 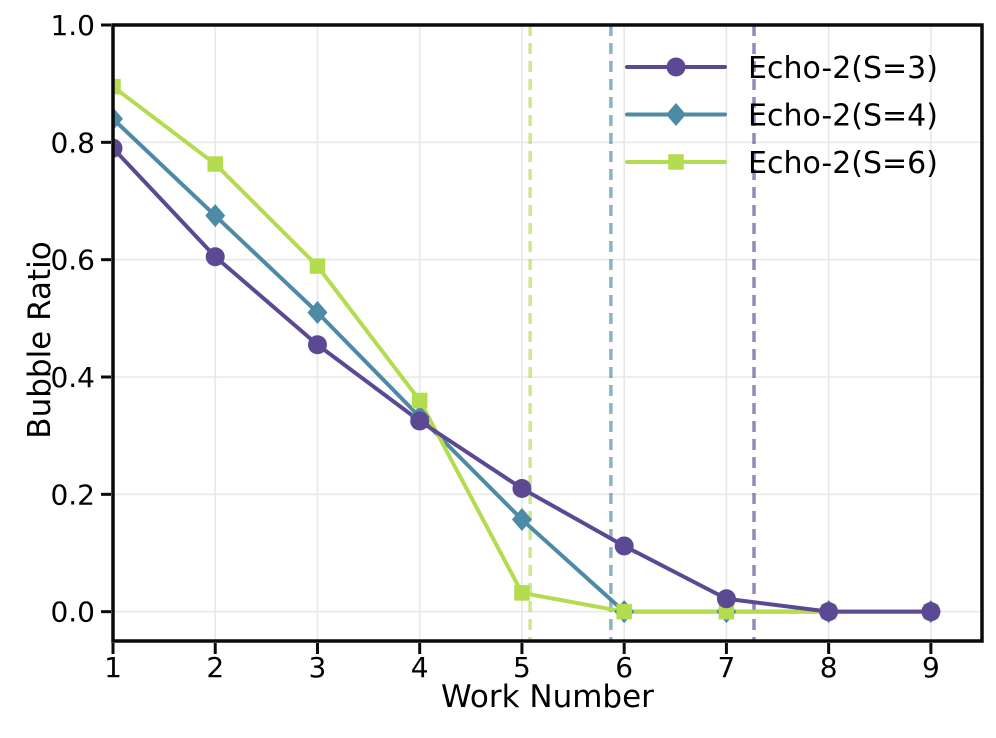 I want to click on y-axis-label: Bubble Ratio, so click(x=40, y=339).